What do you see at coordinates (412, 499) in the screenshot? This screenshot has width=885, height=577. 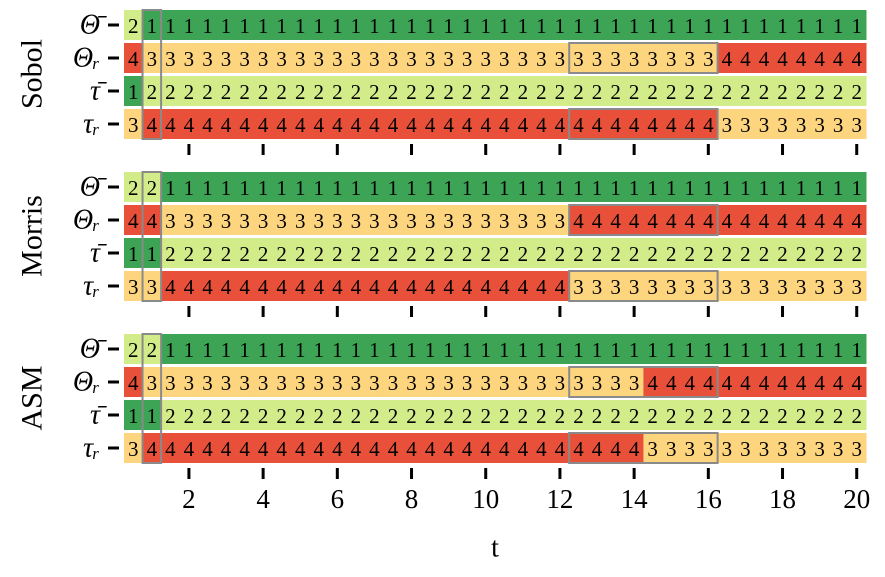 I see `x-tick-label: 8` at bounding box center [412, 499].